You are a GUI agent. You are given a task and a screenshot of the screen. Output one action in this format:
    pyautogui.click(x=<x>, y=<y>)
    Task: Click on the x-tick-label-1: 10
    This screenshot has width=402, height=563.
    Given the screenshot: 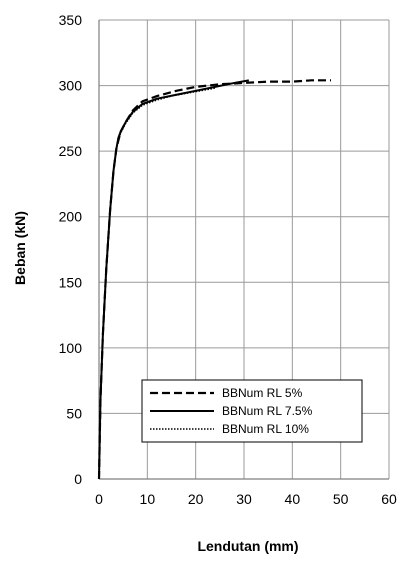 What is the action you would take?
    pyautogui.click(x=148, y=499)
    